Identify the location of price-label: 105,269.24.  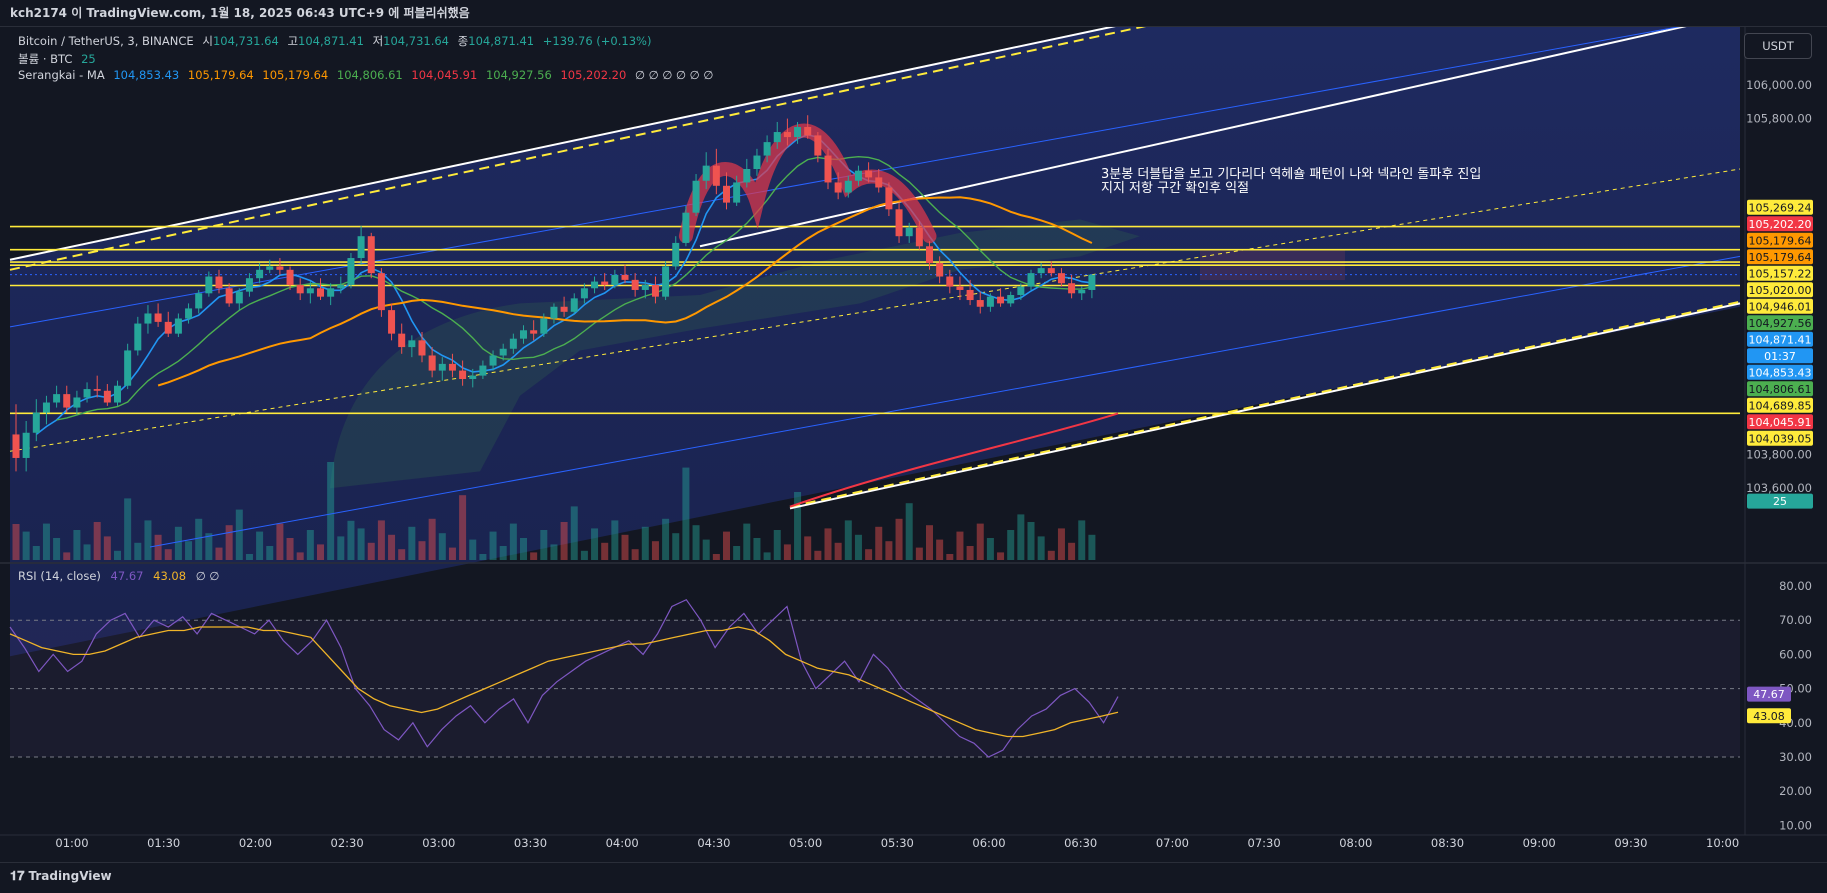
(1780, 207).